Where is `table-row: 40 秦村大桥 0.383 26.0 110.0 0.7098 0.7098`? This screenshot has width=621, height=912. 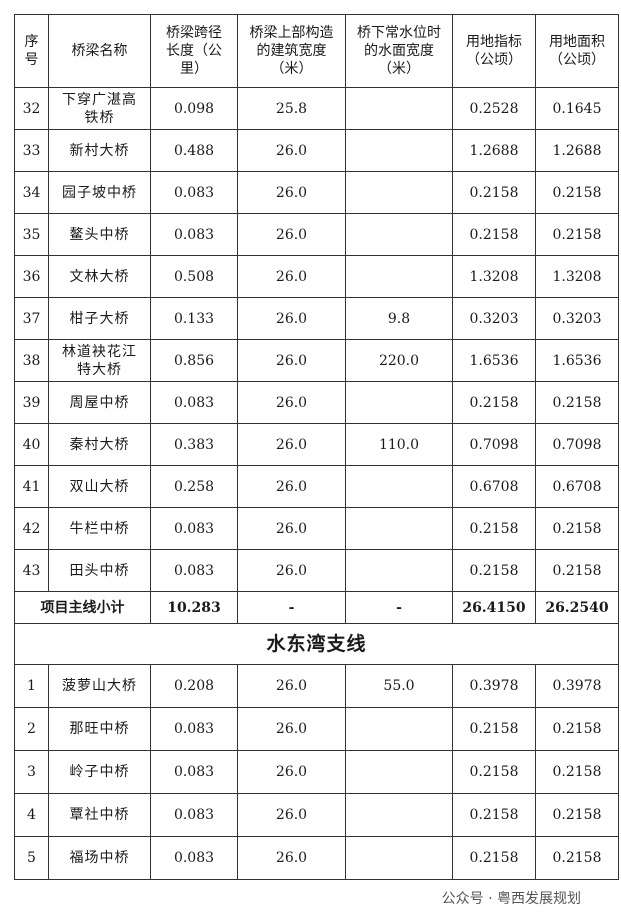
table-row: 40 秦村大桥 0.383 26.0 110.0 0.7098 0.7098 is located at coordinates (316, 444).